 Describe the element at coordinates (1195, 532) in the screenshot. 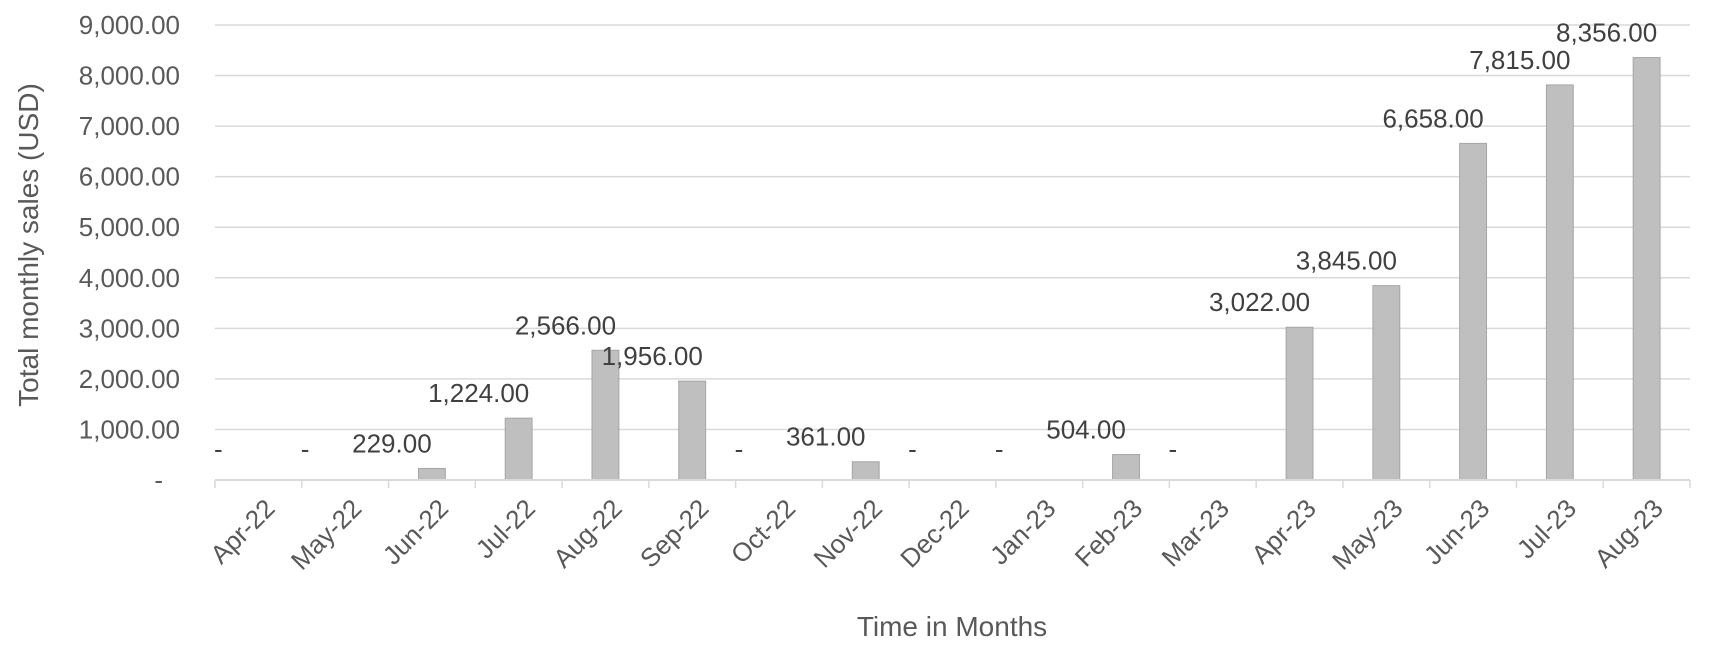

I see `x-tick-label: Mar-23` at that location.